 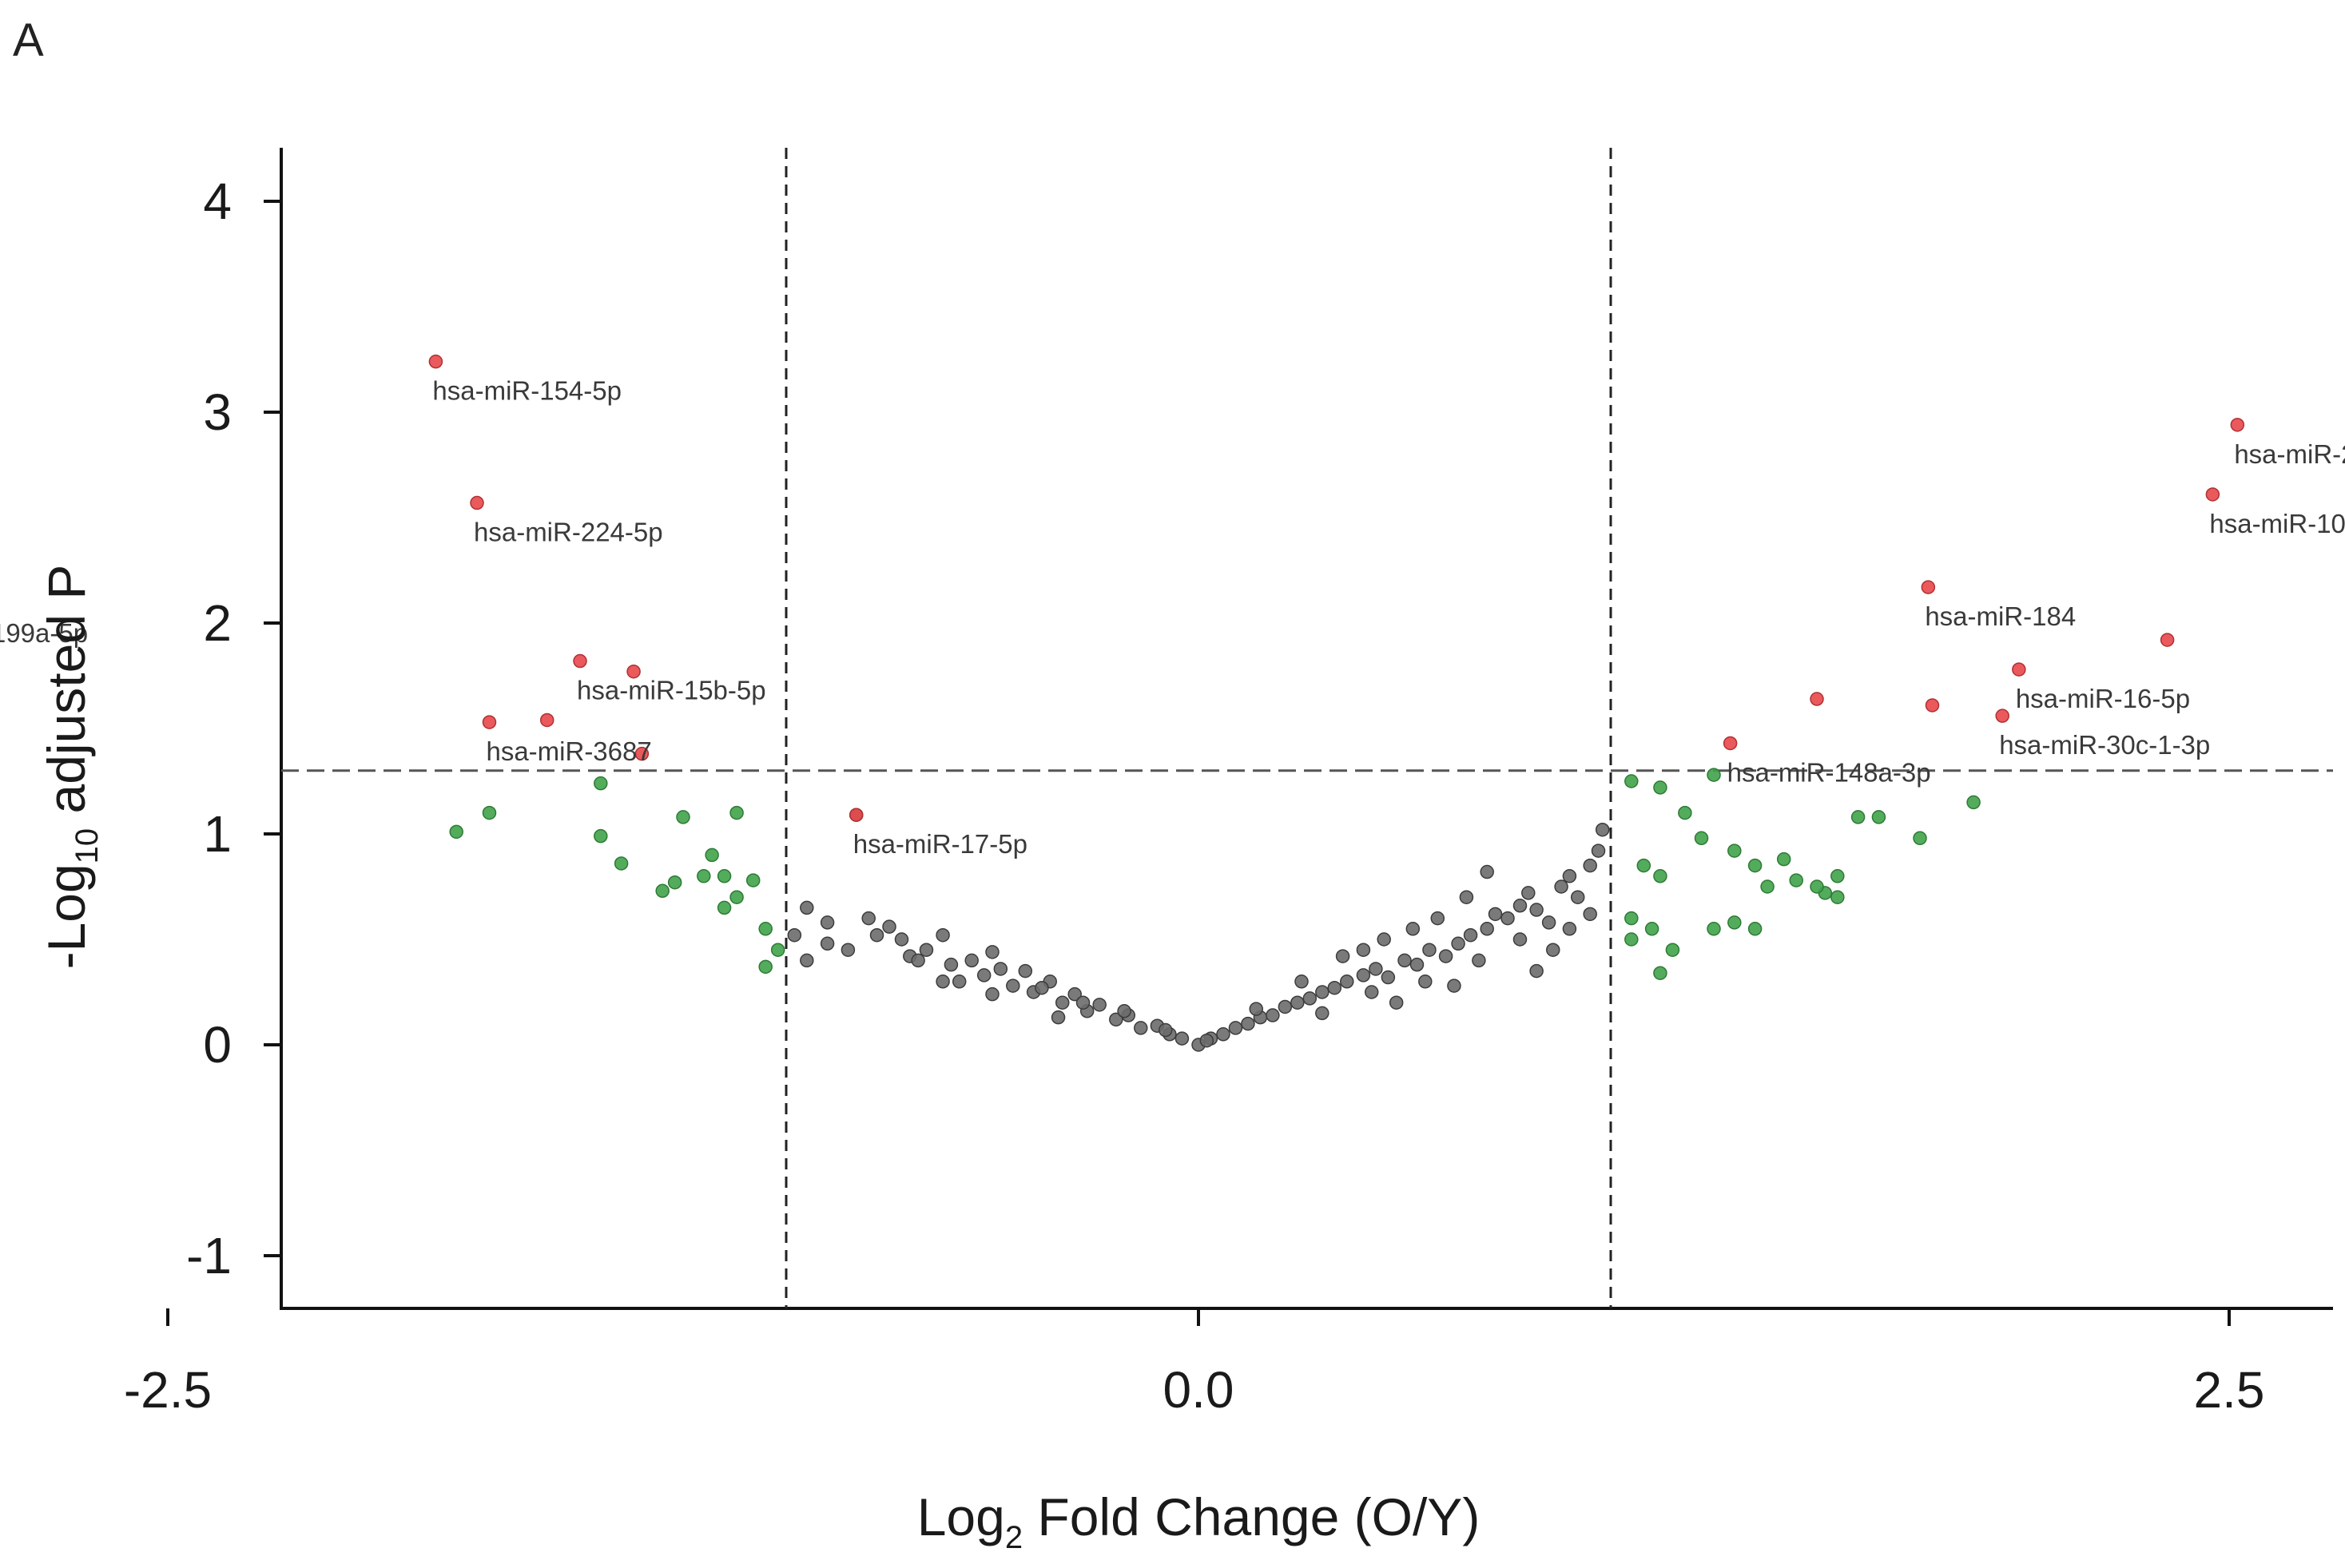 I want to click on x-tick-label: 0.0, so click(x=1198, y=1390).